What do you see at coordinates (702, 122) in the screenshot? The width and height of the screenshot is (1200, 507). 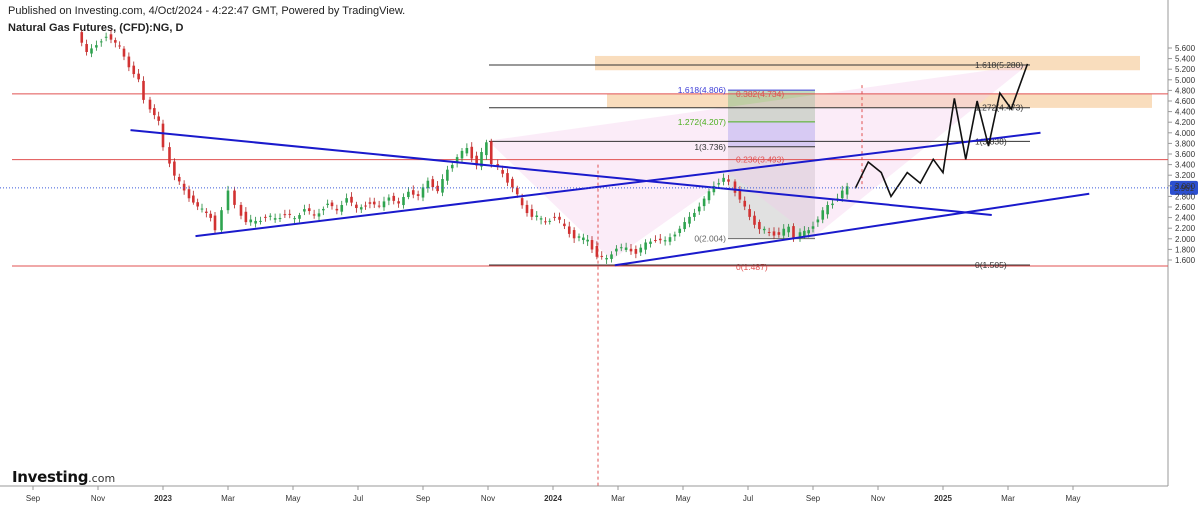 I see `fib-box-label: 1.272(4.207)` at bounding box center [702, 122].